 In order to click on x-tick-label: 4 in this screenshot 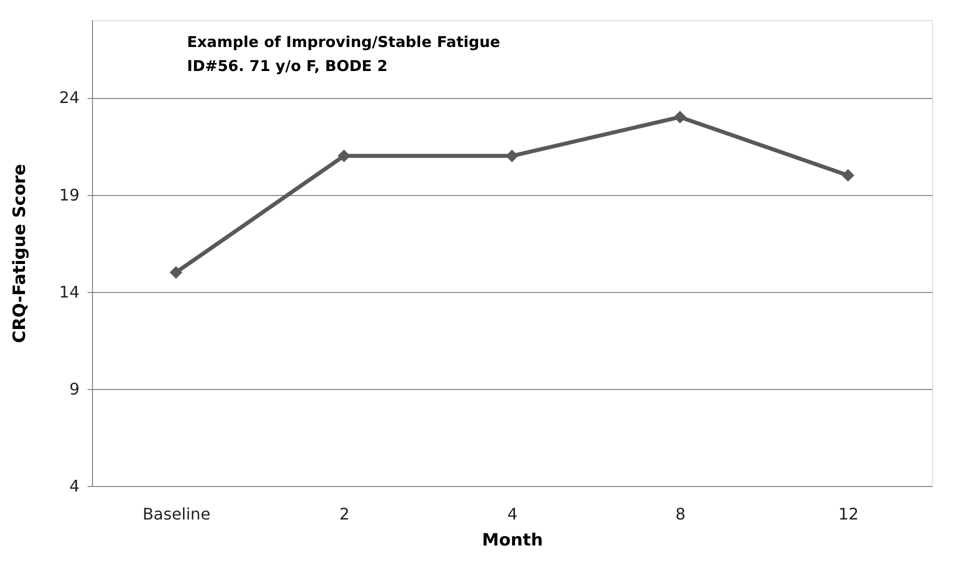, I will do `click(512, 514)`.